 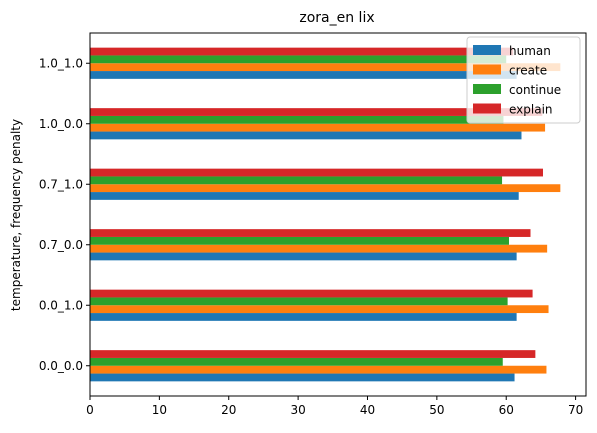 What do you see at coordinates (334, 406) in the screenshot?
I see `x-axis: 0 10 20 30 40 50 60 70` at bounding box center [334, 406].